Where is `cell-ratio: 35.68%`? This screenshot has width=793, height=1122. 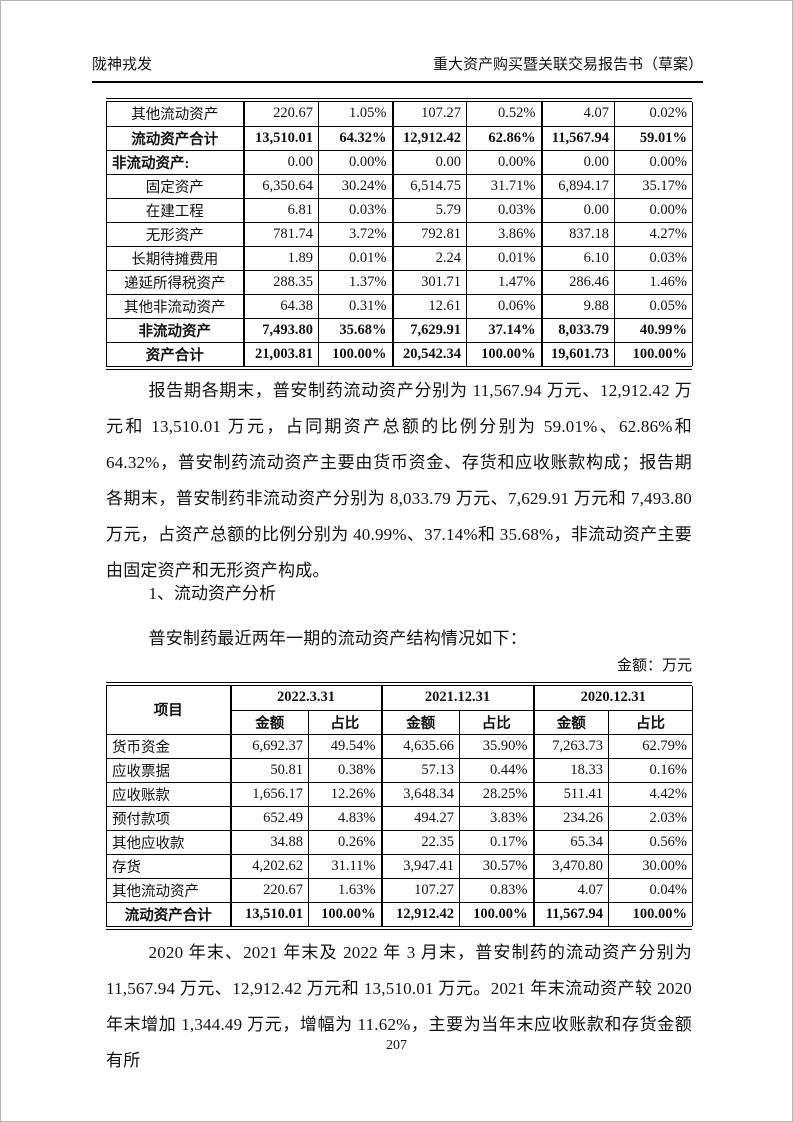 cell-ratio: 35.68% is located at coordinates (356, 330).